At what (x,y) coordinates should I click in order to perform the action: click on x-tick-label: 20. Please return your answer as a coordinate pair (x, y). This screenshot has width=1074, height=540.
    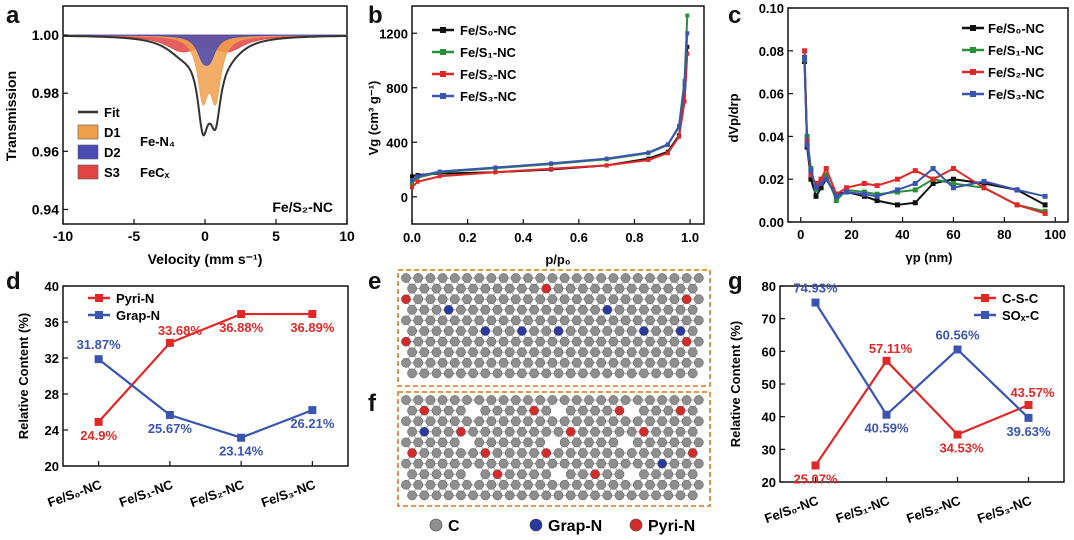
    Looking at the image, I should click on (851, 234).